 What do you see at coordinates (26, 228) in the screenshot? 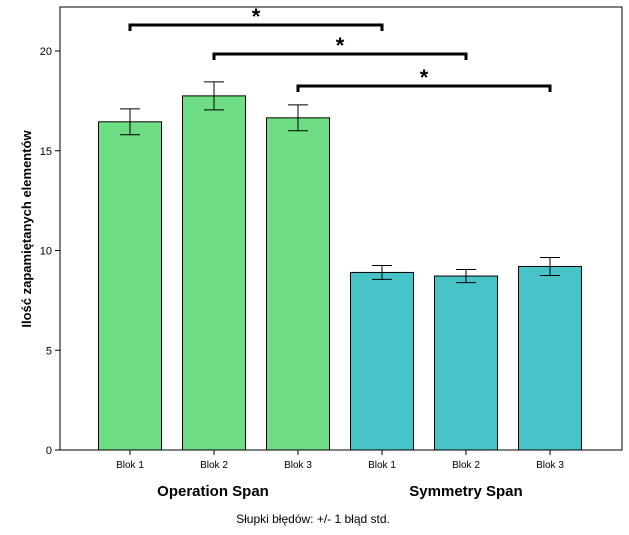
I see `y-axis-title: Ilość zapamiętanych elementów` at bounding box center [26, 228].